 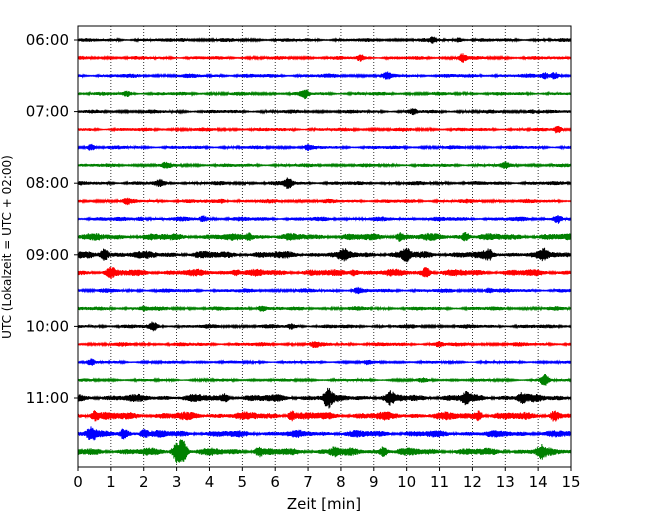 I want to click on x-tick-label: 7, so click(x=308, y=482).